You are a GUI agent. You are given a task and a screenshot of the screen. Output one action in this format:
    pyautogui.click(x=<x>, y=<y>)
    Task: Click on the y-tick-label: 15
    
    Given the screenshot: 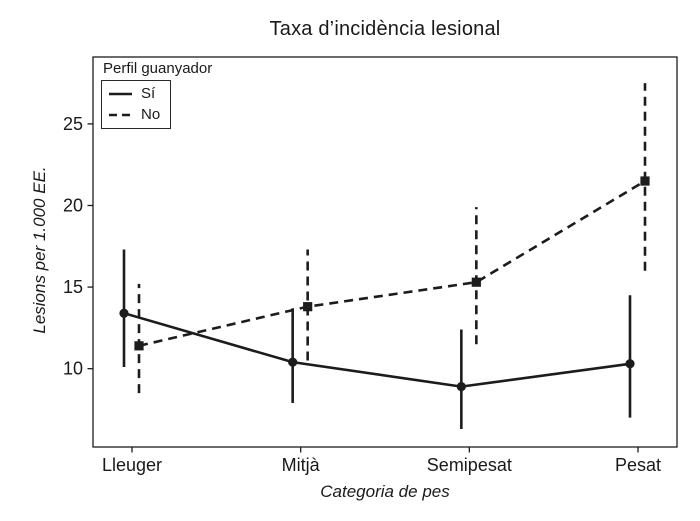 What is the action you would take?
    pyautogui.click(x=73, y=287)
    